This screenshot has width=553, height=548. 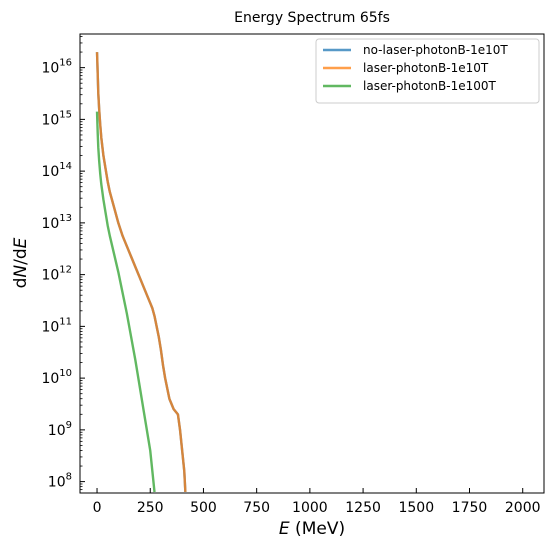 I want to click on legend-label: laser-photonB-1e10T, so click(x=426, y=68).